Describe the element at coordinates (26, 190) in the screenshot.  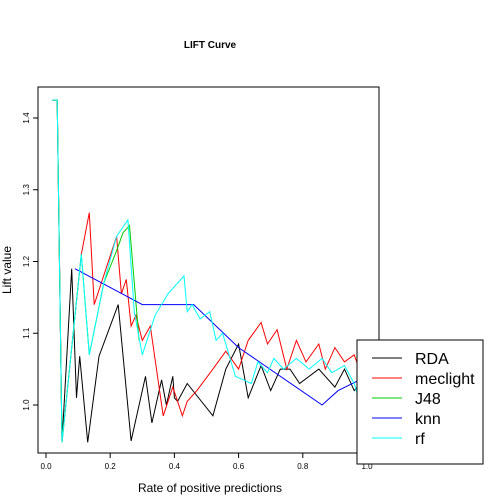
I see `y-tick-label: 1.3` at that location.